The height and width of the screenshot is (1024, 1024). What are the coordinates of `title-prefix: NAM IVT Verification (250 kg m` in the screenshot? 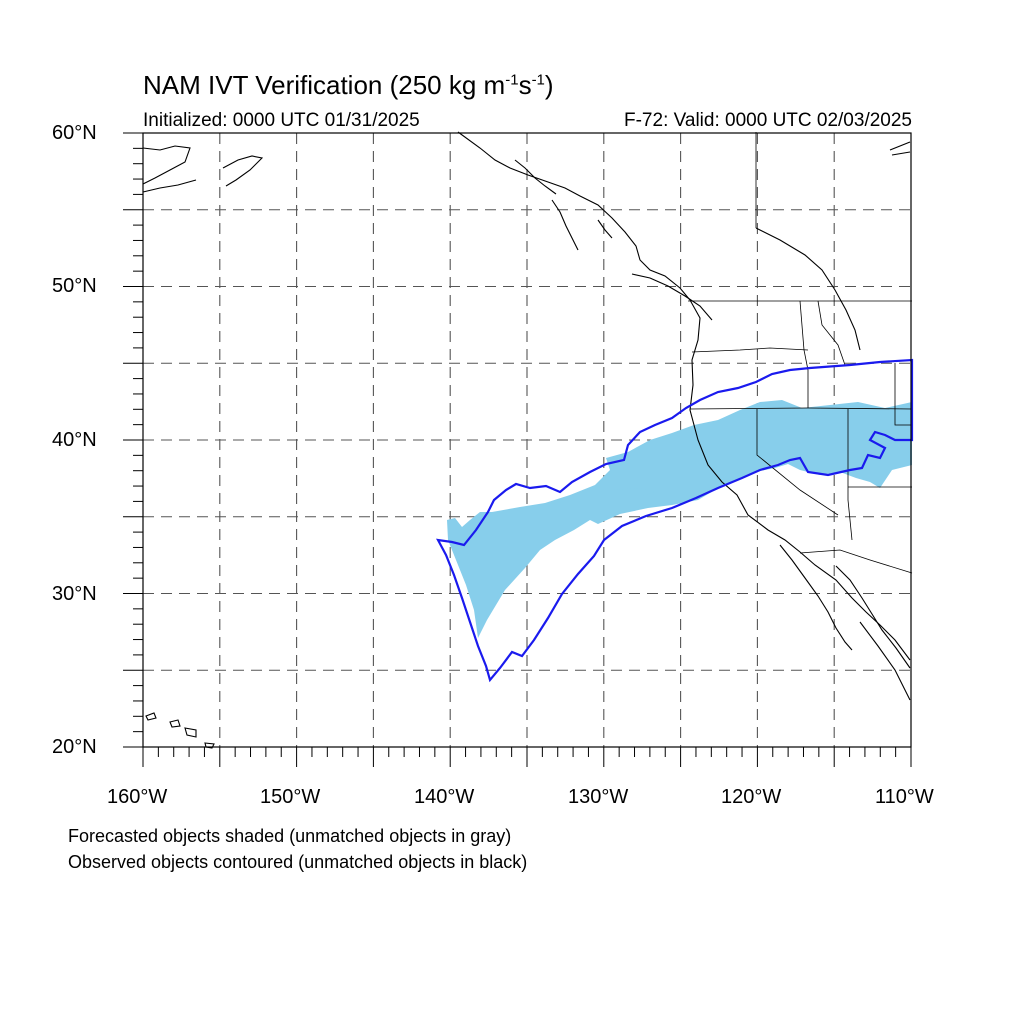 It's located at (324, 85).